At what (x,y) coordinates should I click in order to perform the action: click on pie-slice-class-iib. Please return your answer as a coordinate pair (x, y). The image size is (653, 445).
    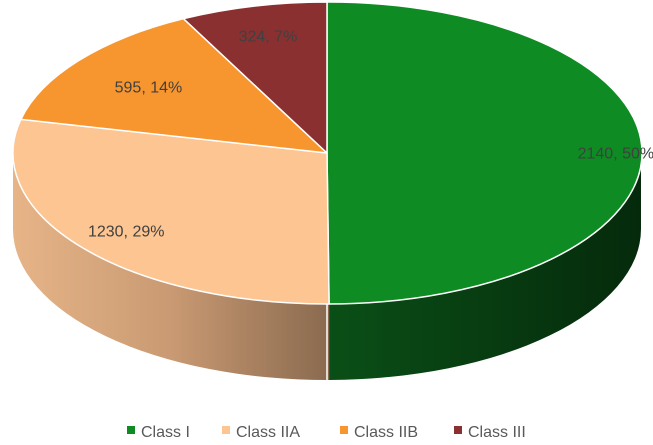
    Looking at the image, I should click on (174, 85).